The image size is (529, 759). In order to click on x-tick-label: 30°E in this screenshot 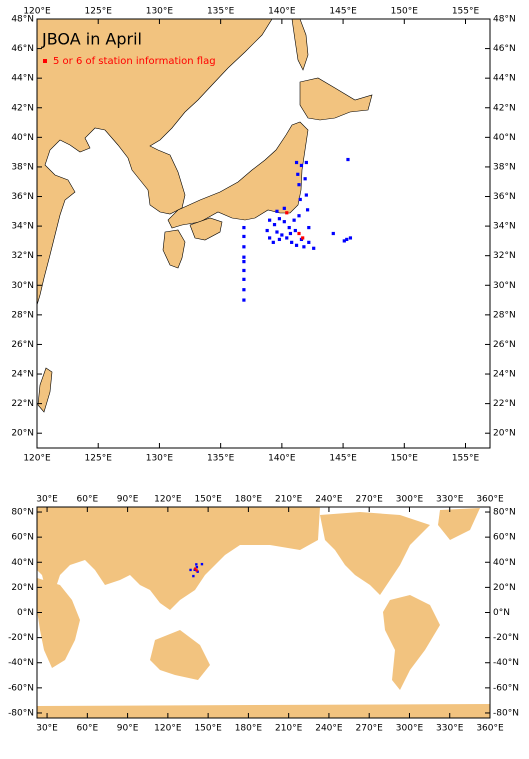, I will do `click(47, 729)`.